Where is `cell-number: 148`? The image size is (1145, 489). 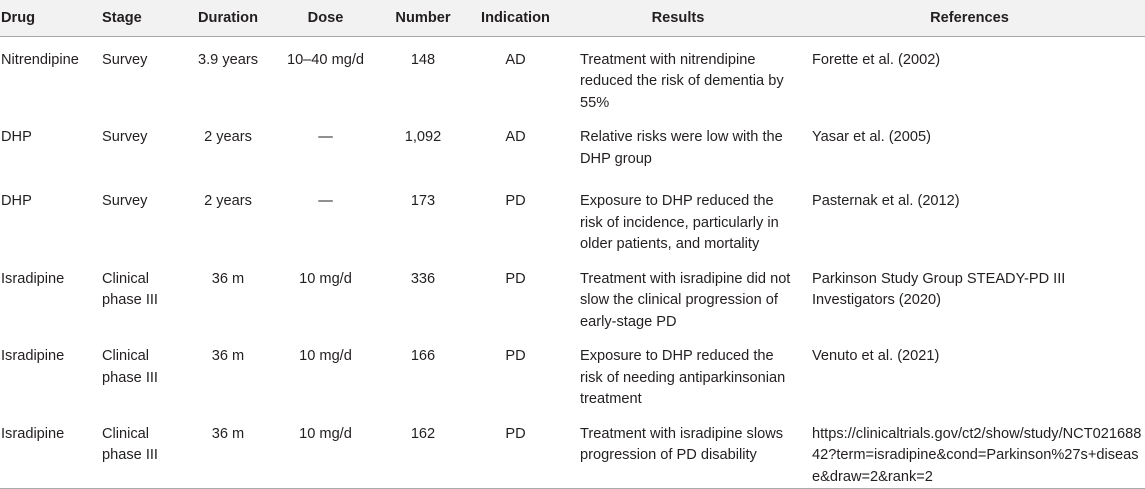
cell-number: 148 is located at coordinates (423, 59).